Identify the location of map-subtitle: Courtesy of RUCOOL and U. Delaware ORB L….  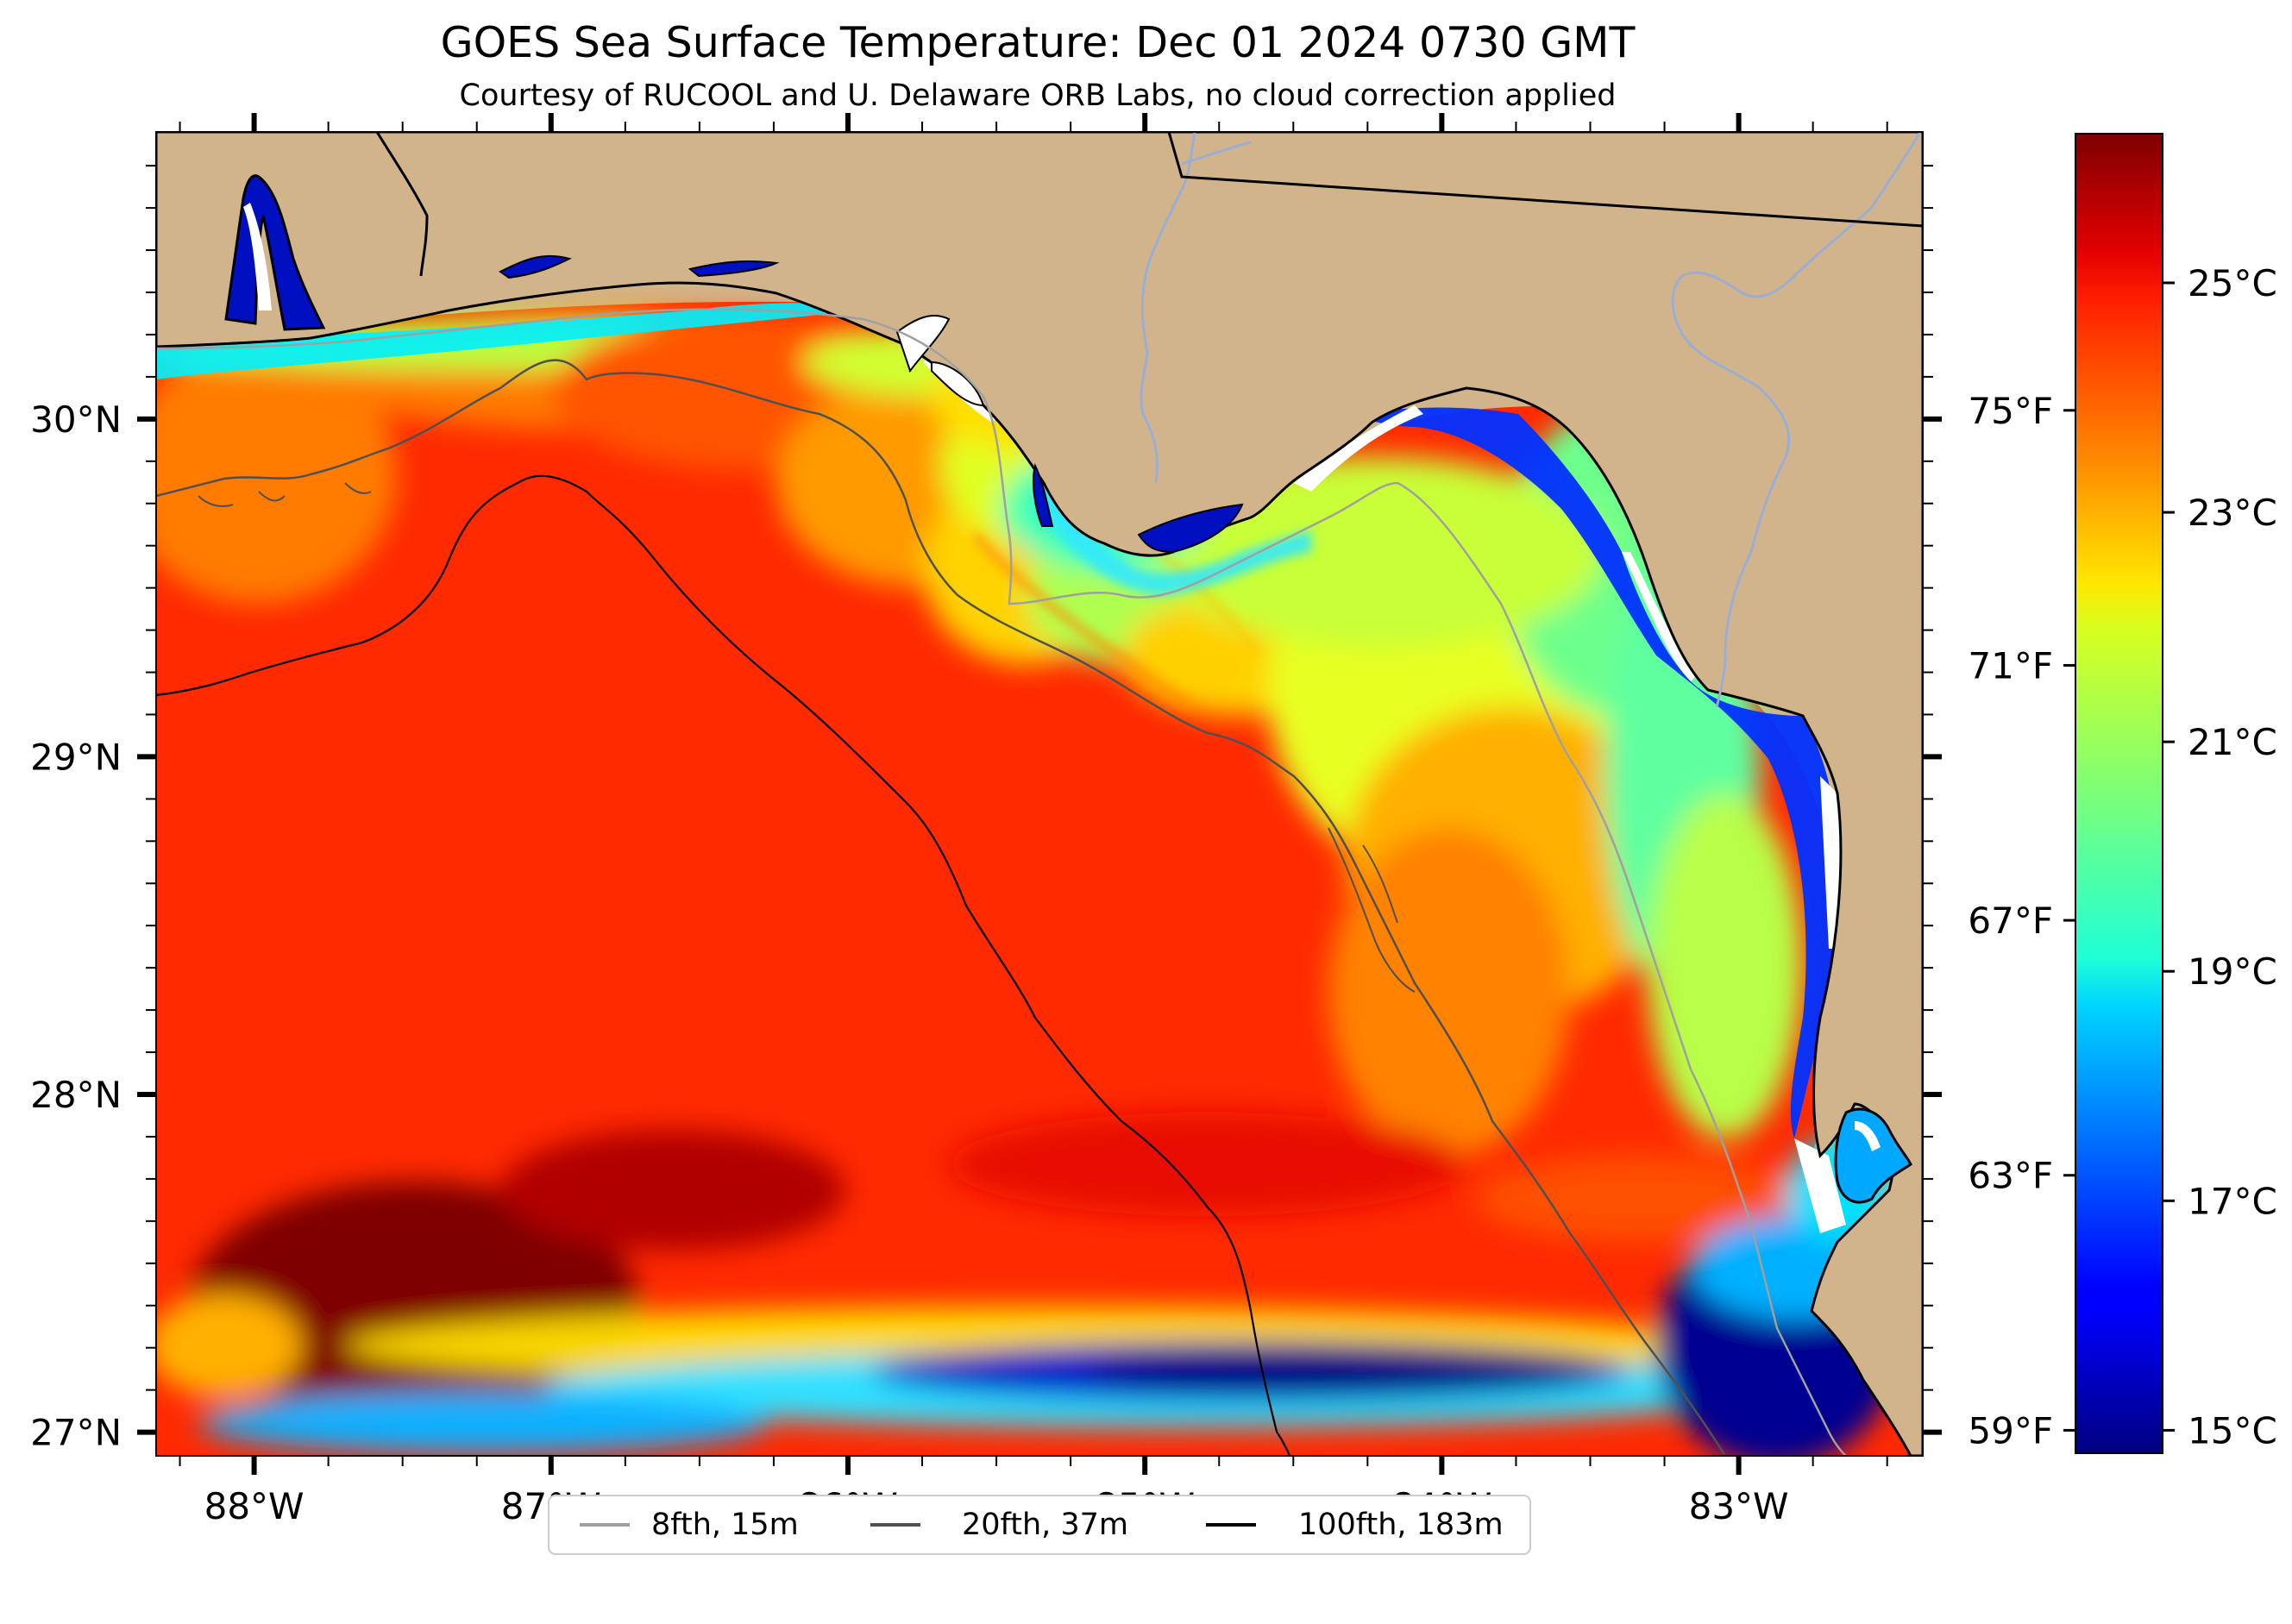
(1038, 96).